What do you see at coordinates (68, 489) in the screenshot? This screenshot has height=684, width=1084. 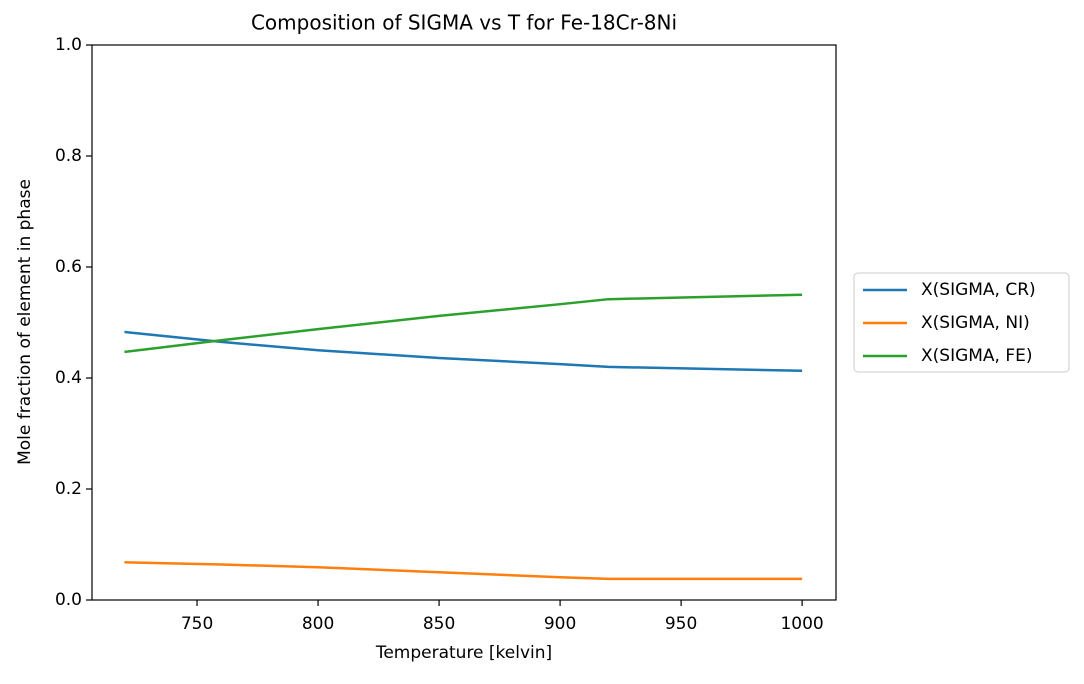 I see `y-tick-label: 0.2` at bounding box center [68, 489].